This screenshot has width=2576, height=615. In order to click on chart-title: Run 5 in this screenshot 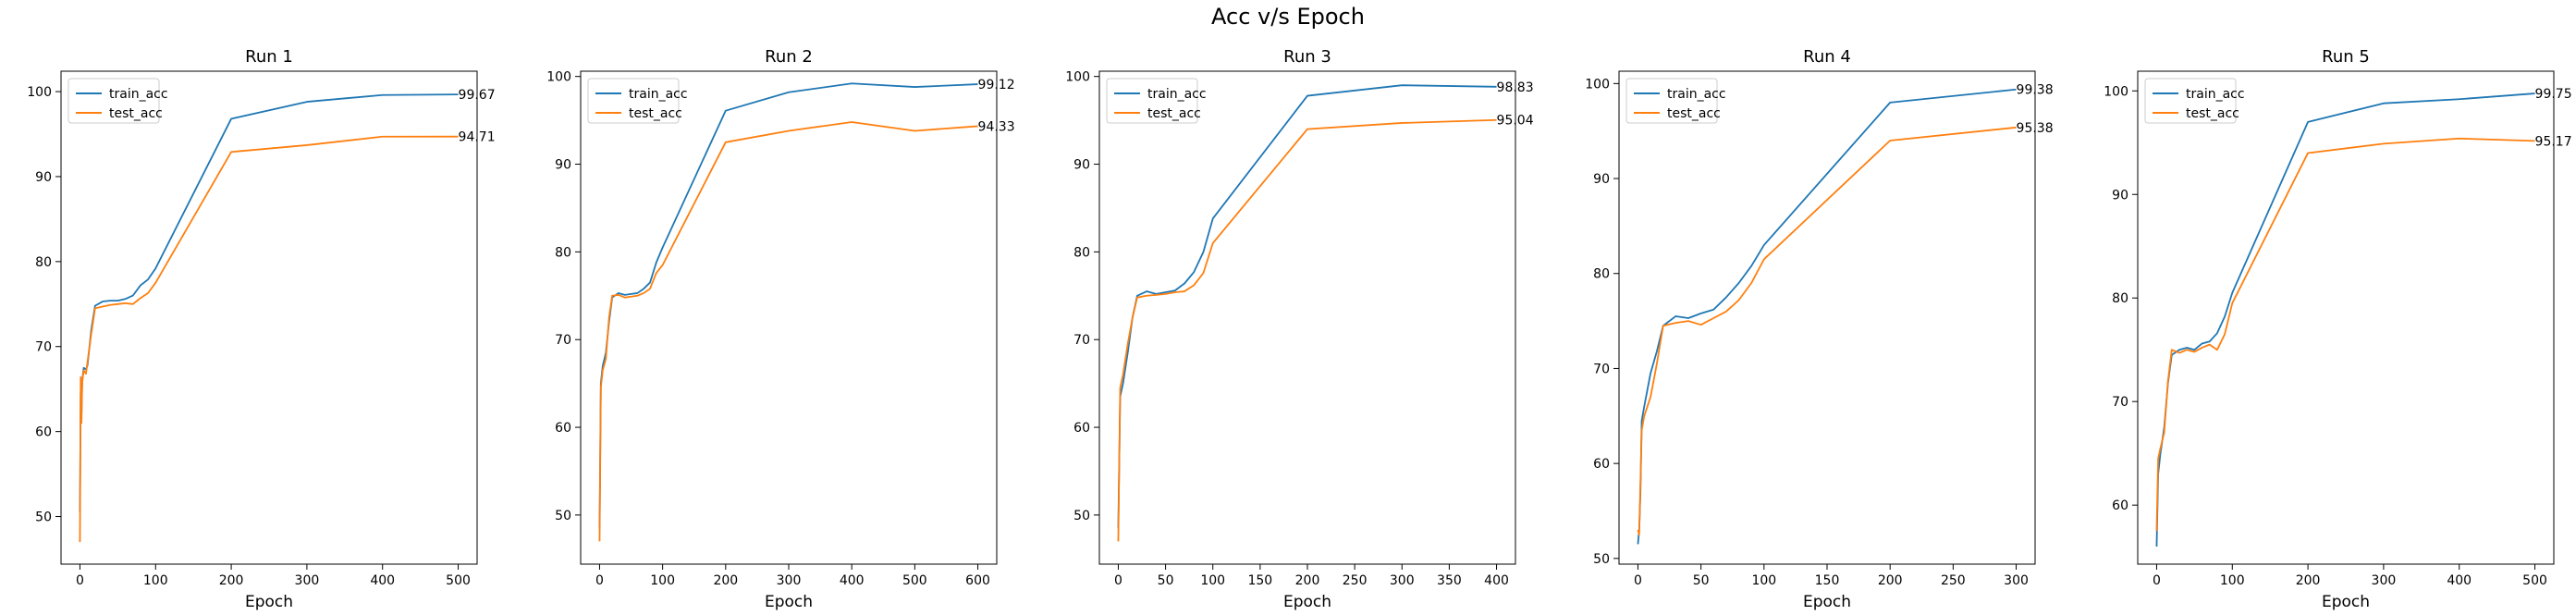, I will do `click(2346, 57)`.